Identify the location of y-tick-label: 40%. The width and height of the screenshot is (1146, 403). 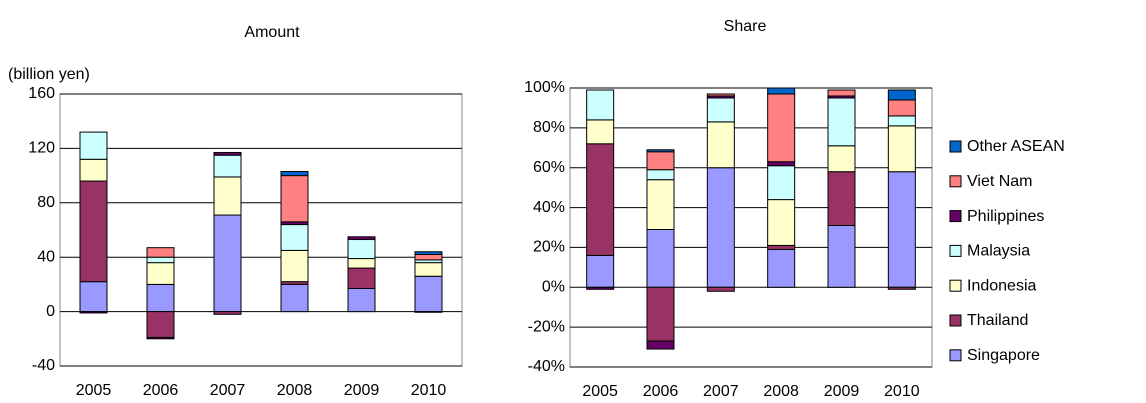
(549, 207).